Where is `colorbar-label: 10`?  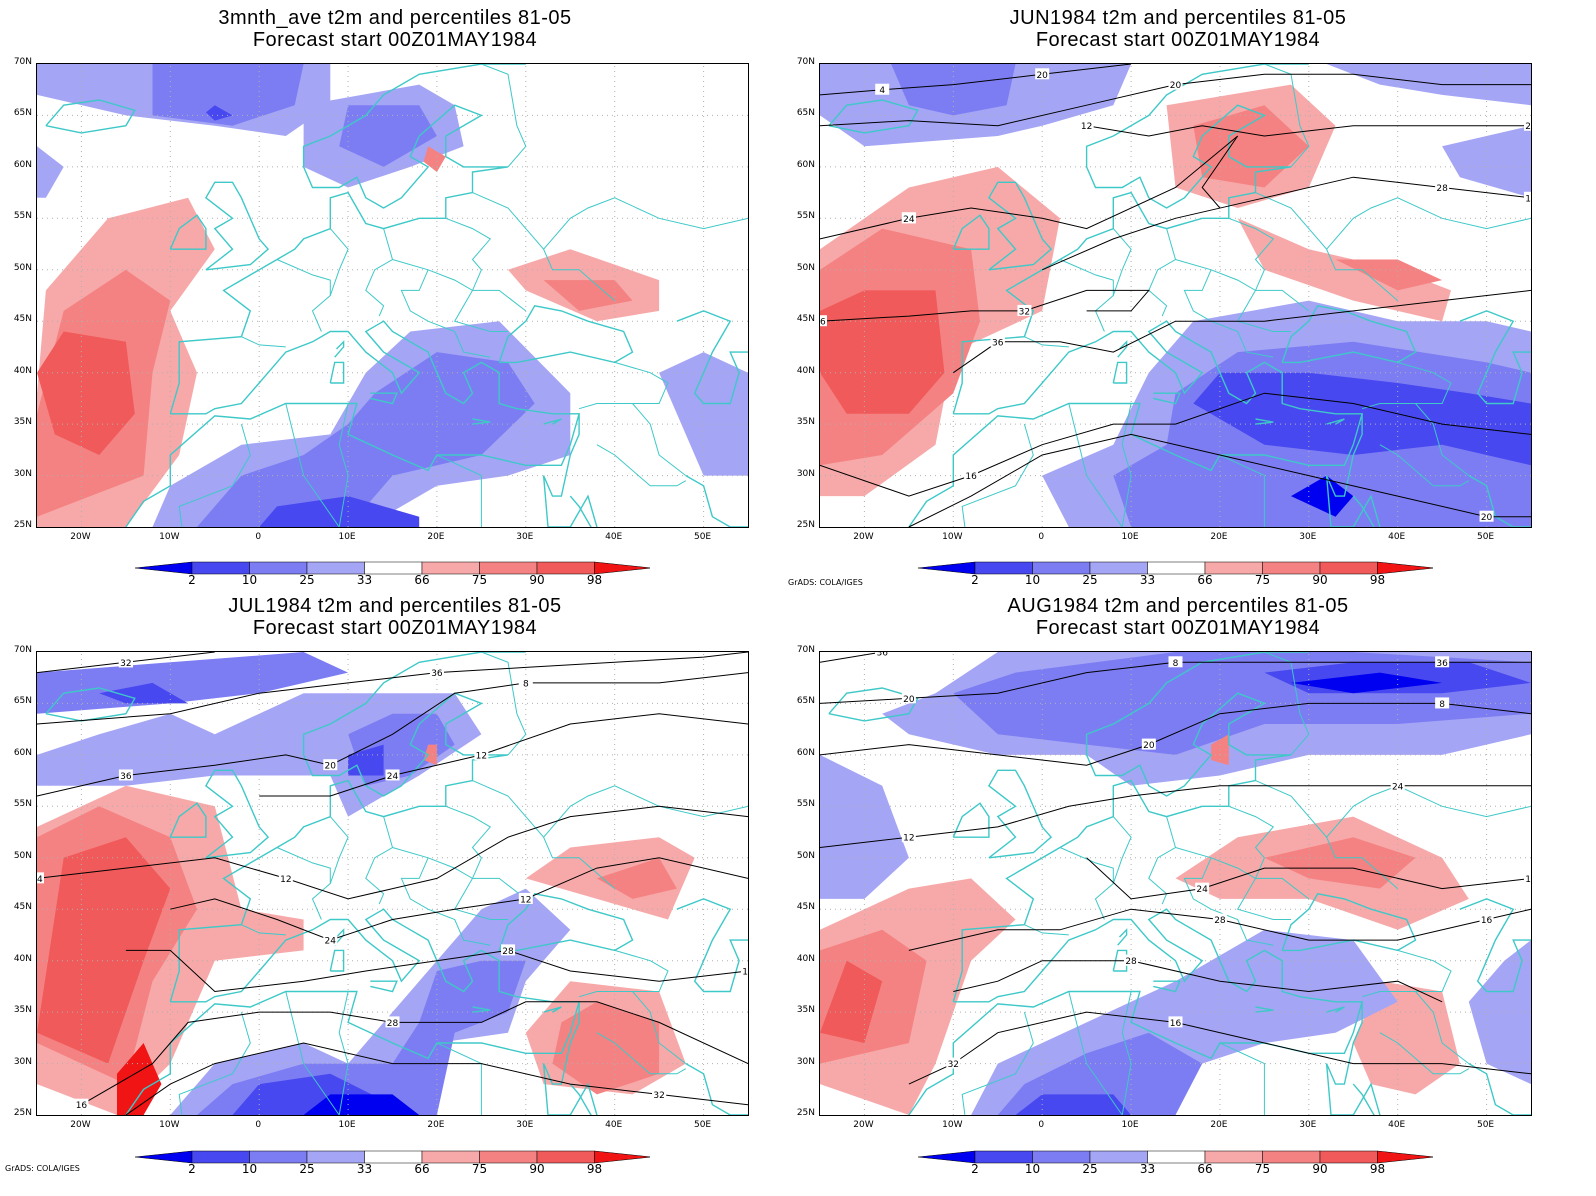 colorbar-label: 10 is located at coordinates (249, 1169).